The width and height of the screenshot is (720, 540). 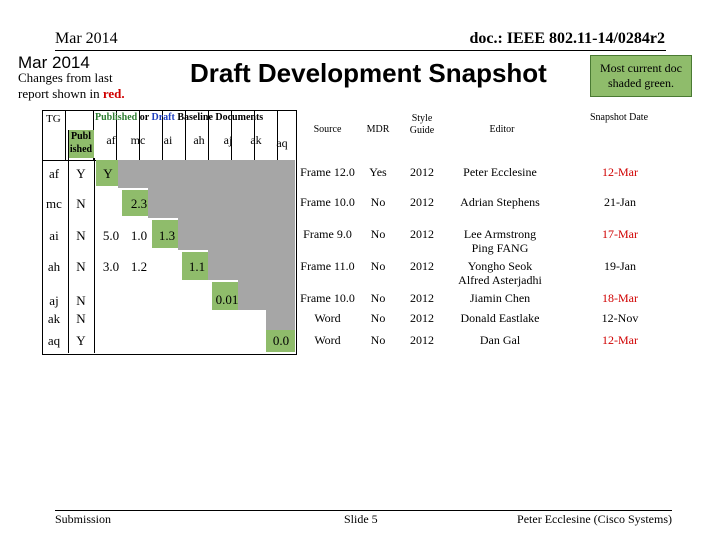 I want to click on th-snapshot: Snapshot Date, so click(x=619, y=117).